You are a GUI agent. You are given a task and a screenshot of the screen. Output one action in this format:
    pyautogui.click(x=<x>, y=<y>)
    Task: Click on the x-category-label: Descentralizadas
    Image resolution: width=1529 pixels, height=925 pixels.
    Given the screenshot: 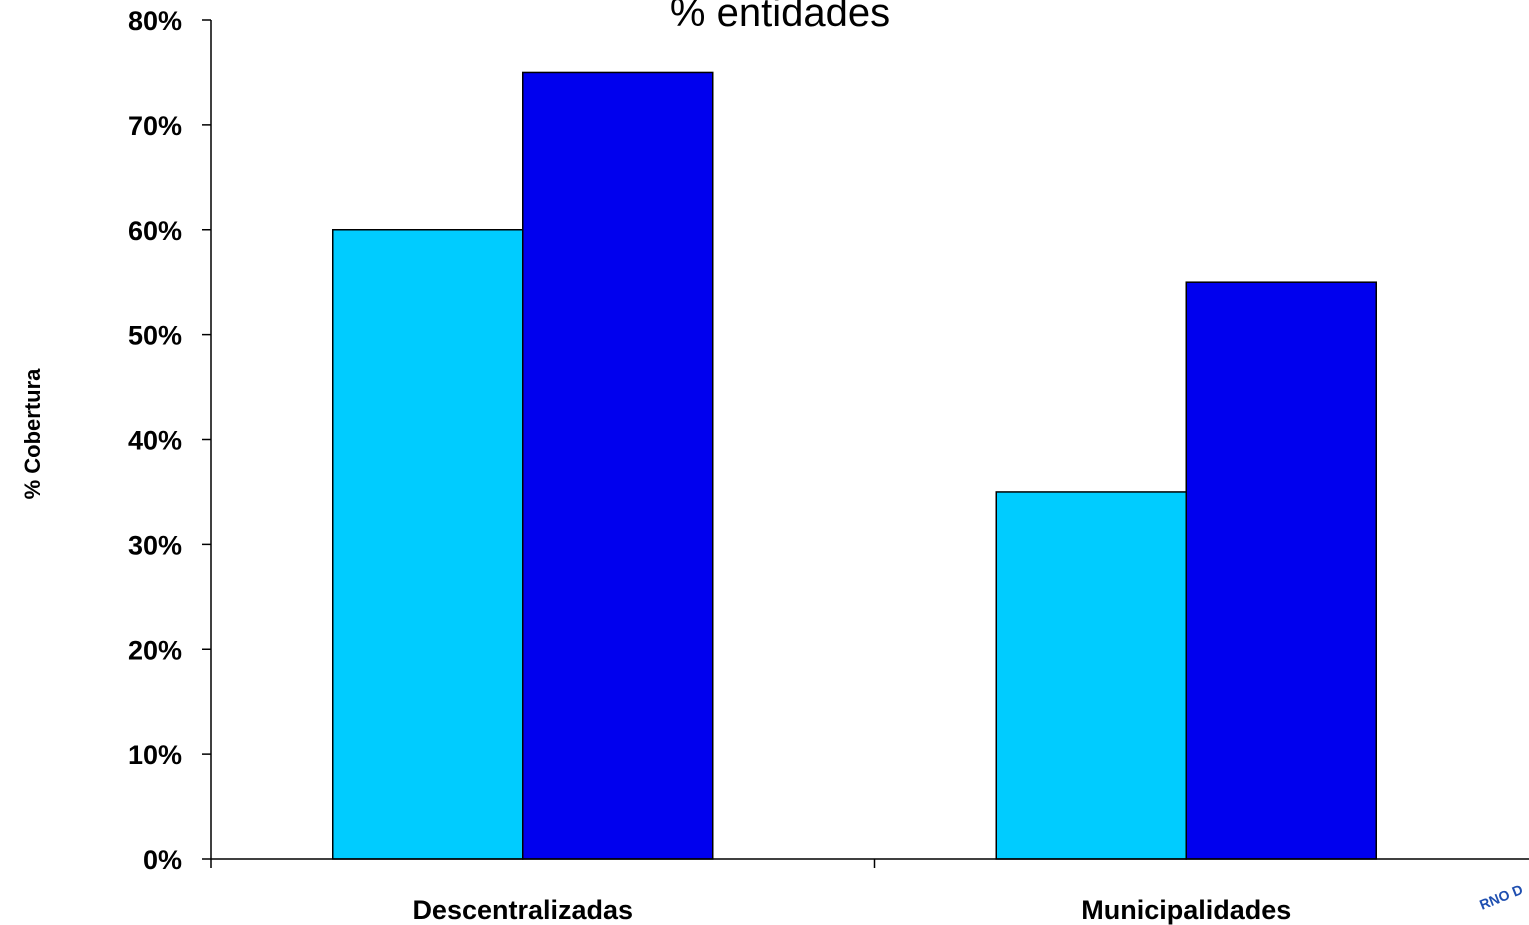 What is the action you would take?
    pyautogui.click(x=522, y=910)
    